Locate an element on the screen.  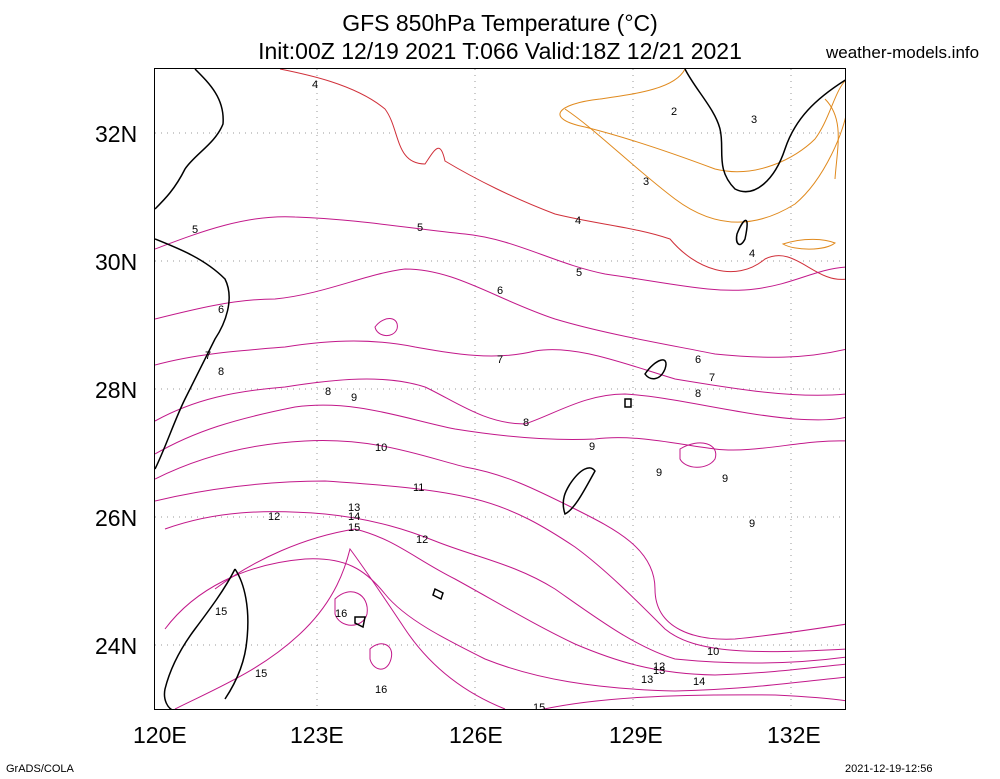
contour-label: 11 is located at coordinates (418, 488).